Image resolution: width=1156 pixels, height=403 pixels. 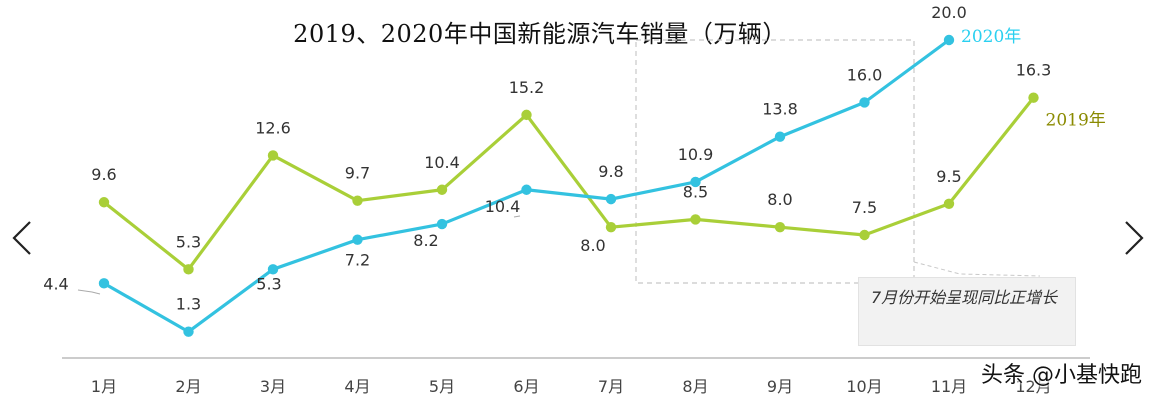 I want to click on leader-line-2020-jun, so click(x=517, y=216).